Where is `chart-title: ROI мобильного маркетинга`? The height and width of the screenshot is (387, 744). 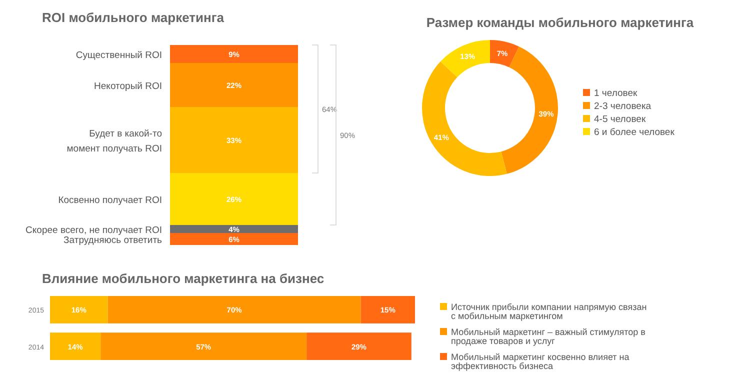
chart-title: ROI мобильного маркетинга is located at coordinates (133, 17).